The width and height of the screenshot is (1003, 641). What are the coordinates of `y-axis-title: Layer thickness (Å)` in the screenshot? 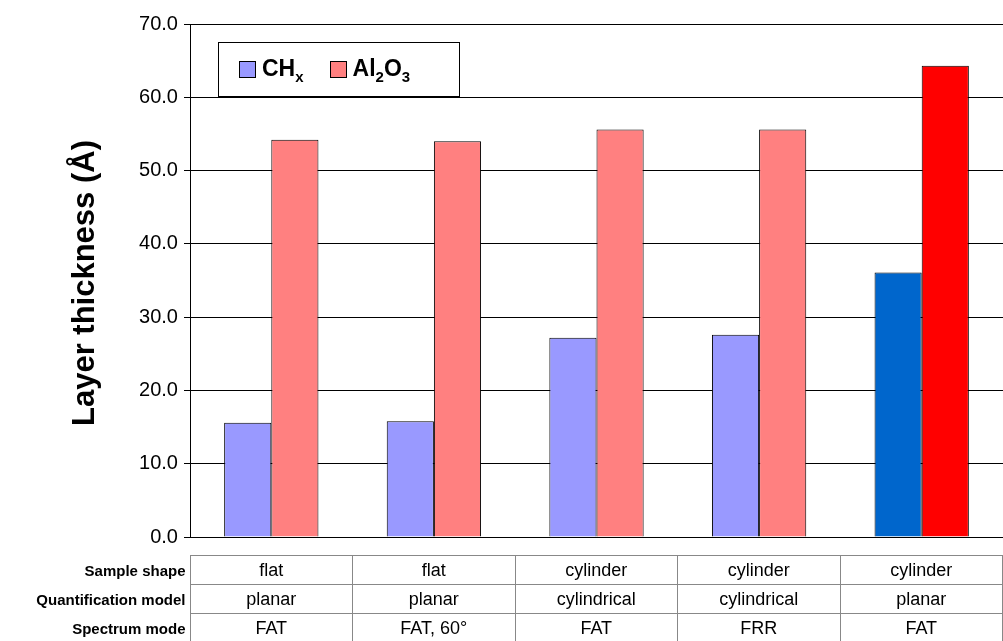 It's located at (84, 283).